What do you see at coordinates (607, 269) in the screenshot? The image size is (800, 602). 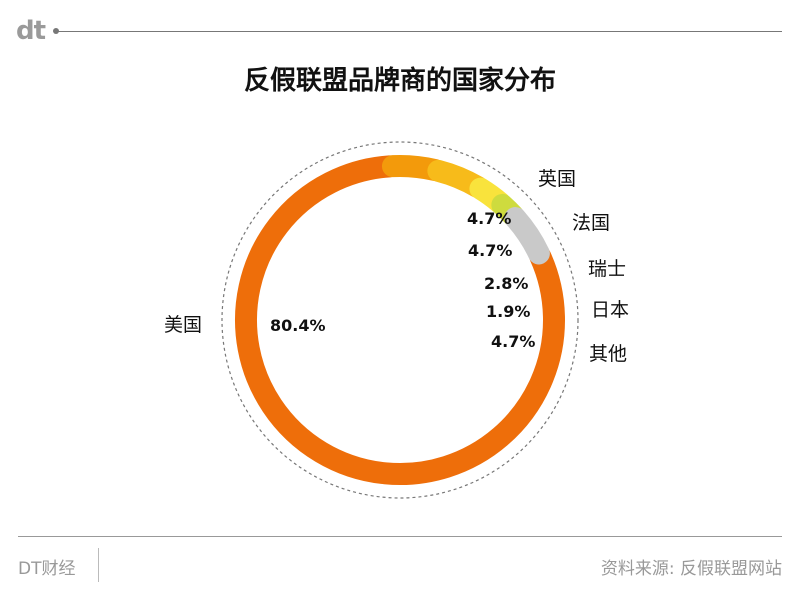 I see `category-label-3: 瑞士` at bounding box center [607, 269].